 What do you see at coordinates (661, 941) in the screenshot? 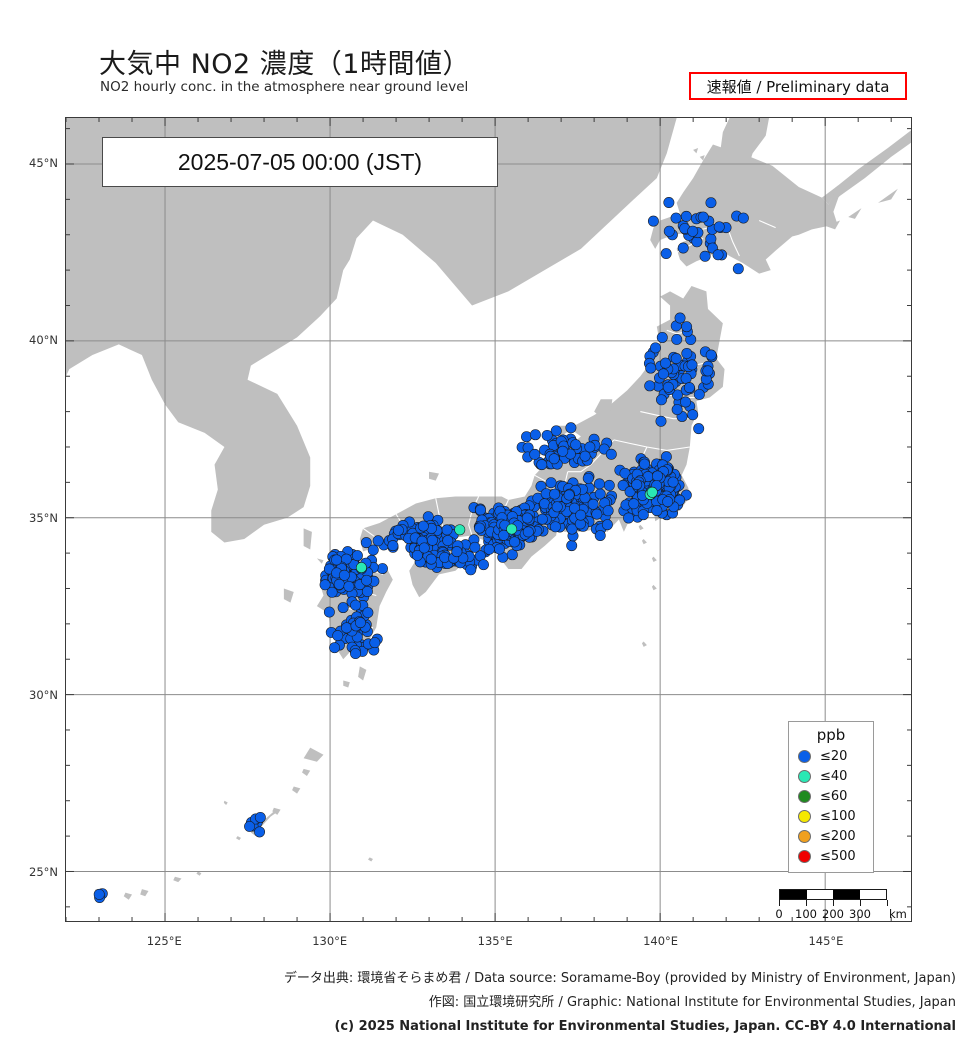
I see `x-axis-tick-label: 140°E` at bounding box center [661, 941].